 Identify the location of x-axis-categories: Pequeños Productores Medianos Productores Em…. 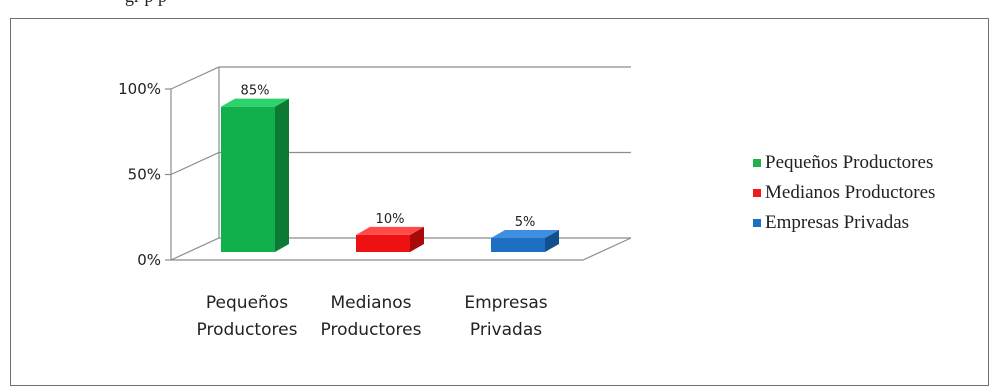
(372, 316).